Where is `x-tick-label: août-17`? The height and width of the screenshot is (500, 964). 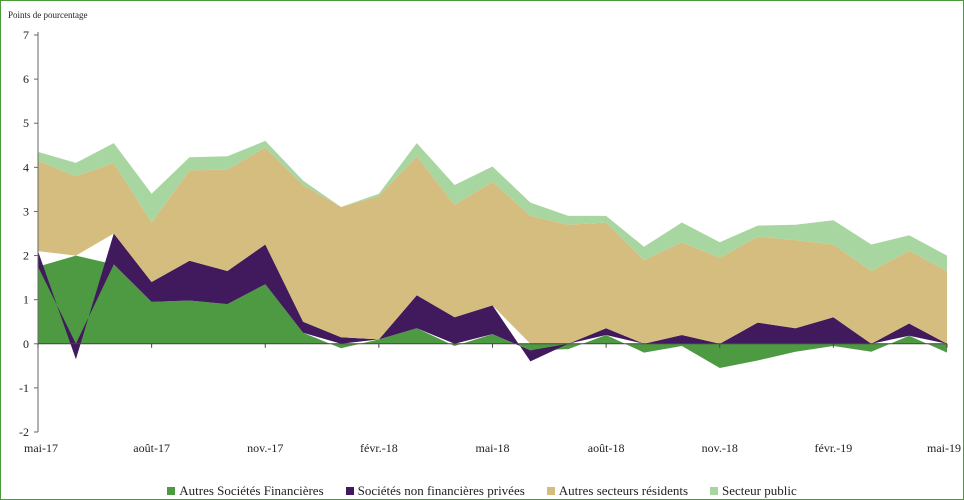 x-tick-label: août-17 is located at coordinates (151, 448).